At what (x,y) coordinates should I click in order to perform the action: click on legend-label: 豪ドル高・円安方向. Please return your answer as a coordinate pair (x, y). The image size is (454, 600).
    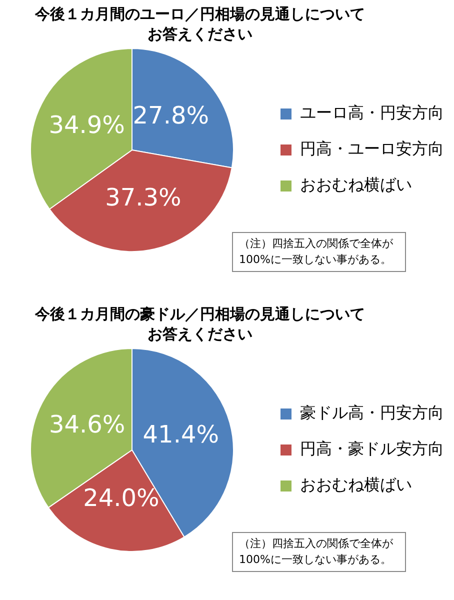
    Looking at the image, I should click on (372, 412).